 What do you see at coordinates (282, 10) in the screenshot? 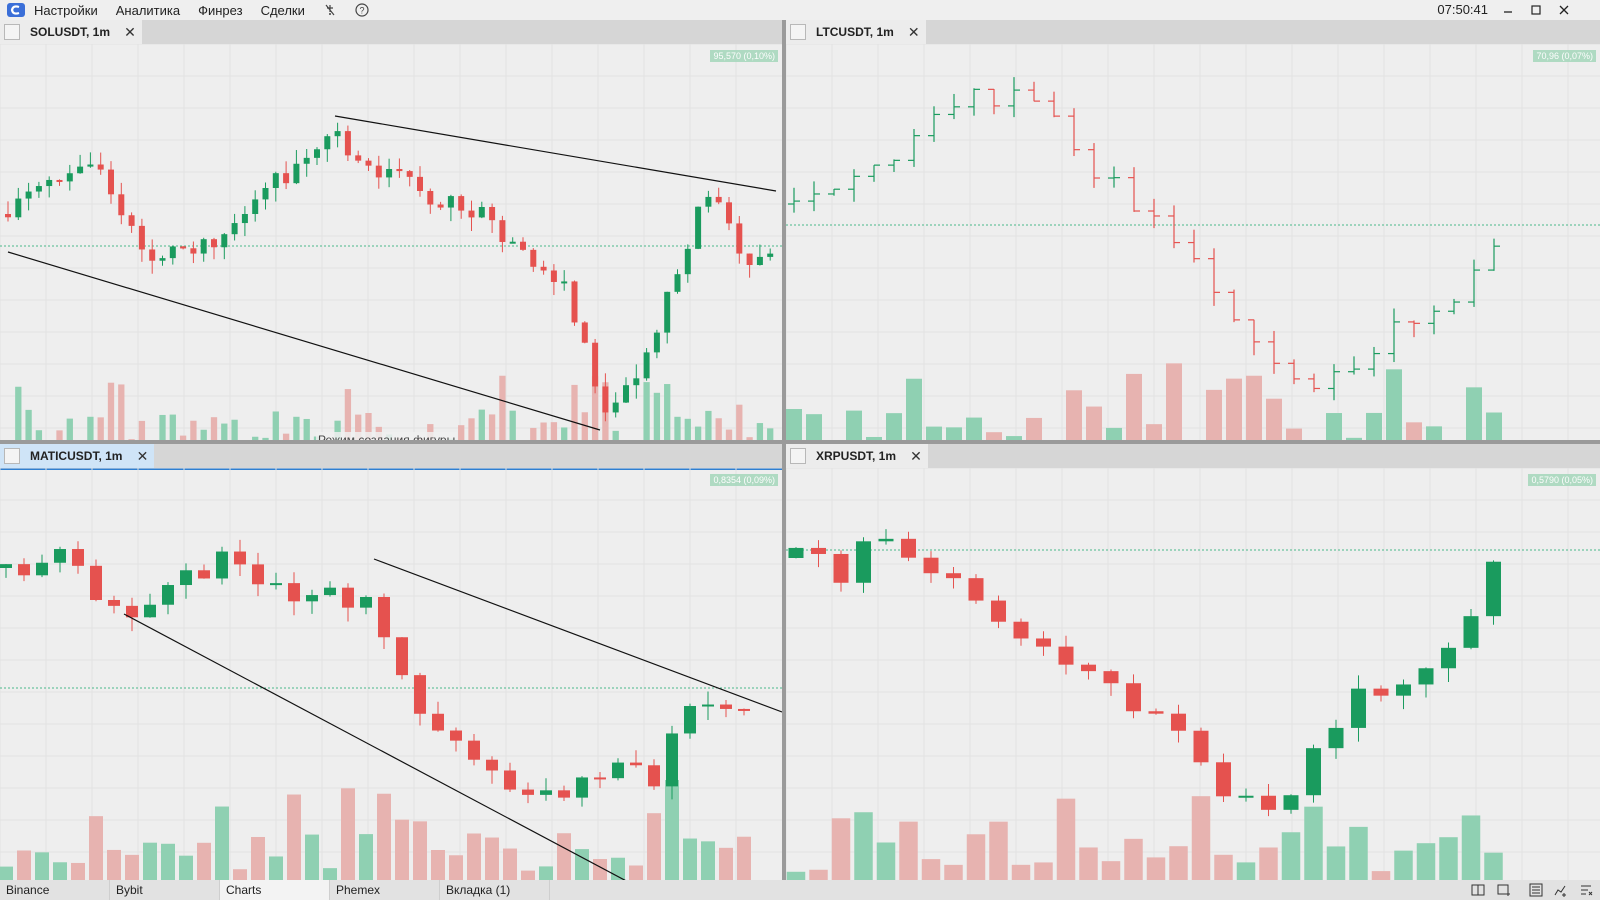
I see `menu-deals: Сделки` at bounding box center [282, 10].